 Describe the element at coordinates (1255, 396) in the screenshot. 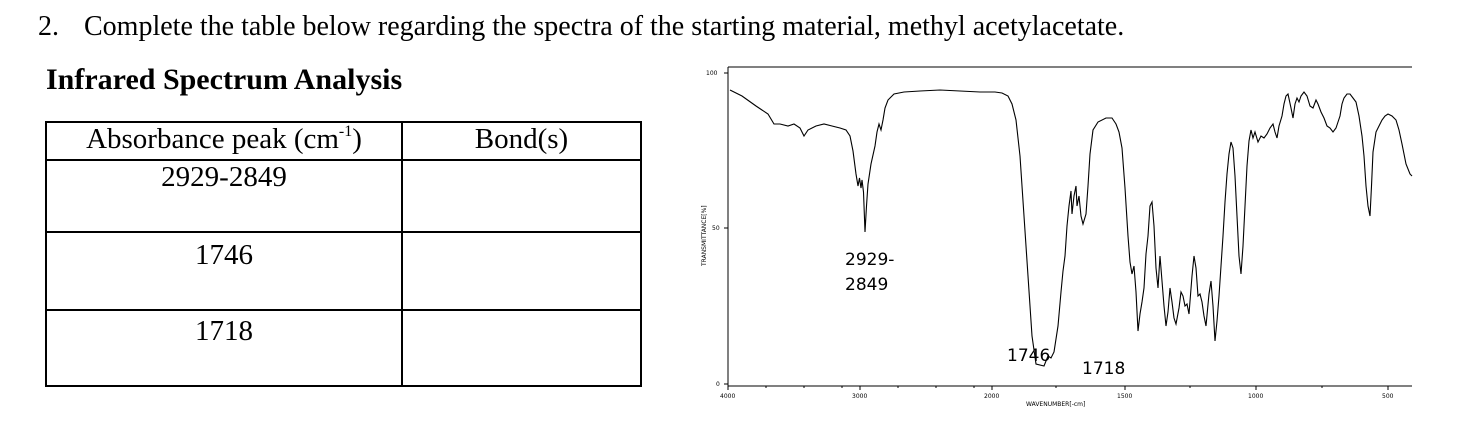

I see `x-tick-1000: 1000` at that location.